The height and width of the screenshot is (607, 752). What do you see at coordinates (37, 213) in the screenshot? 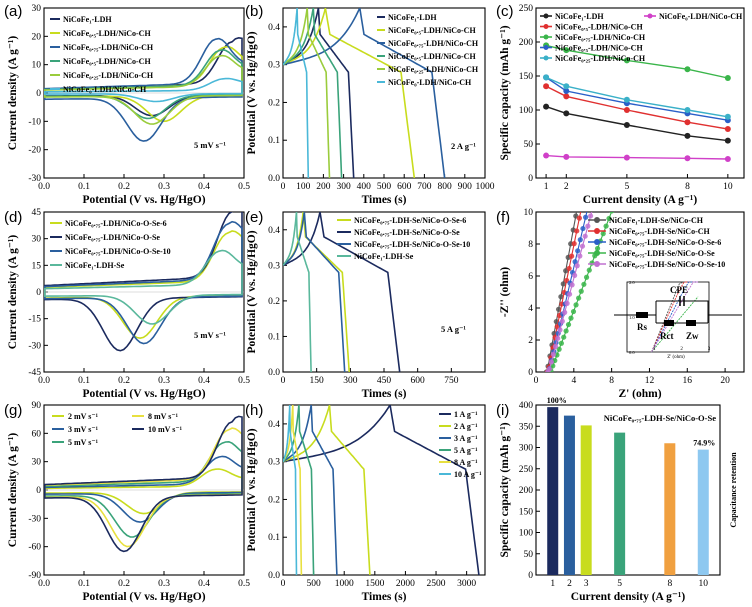
I see `y-tick-label: 45` at bounding box center [37, 213].